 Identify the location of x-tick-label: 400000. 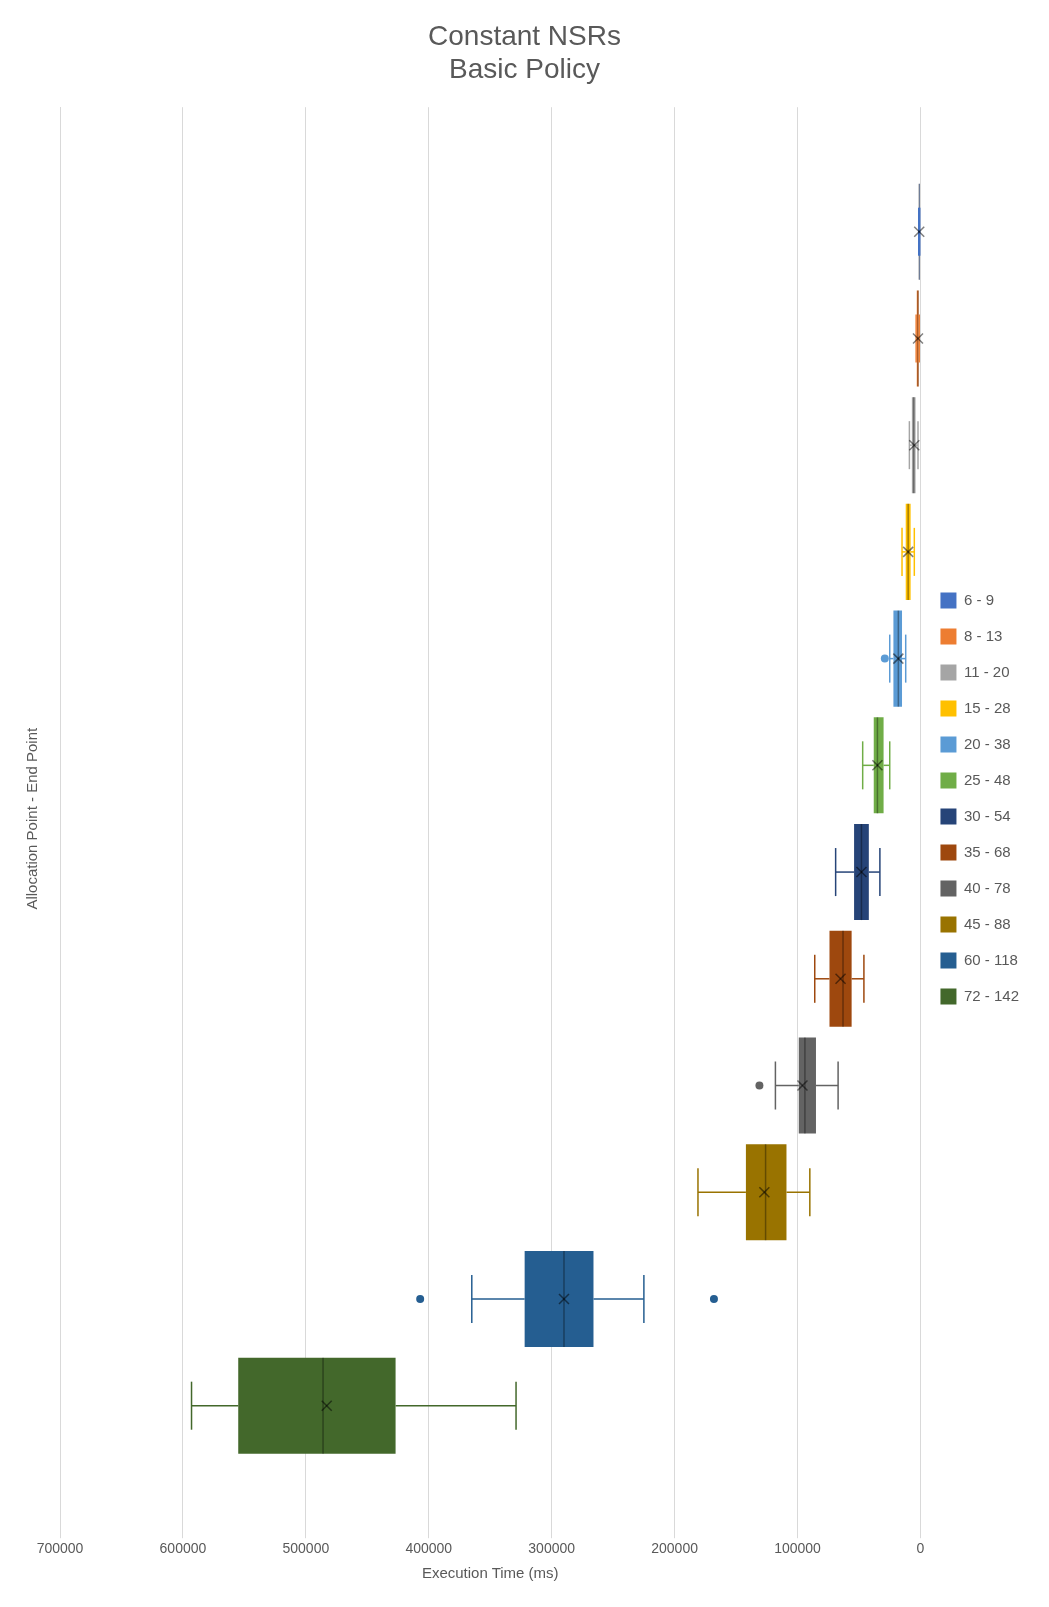
(429, 1548).